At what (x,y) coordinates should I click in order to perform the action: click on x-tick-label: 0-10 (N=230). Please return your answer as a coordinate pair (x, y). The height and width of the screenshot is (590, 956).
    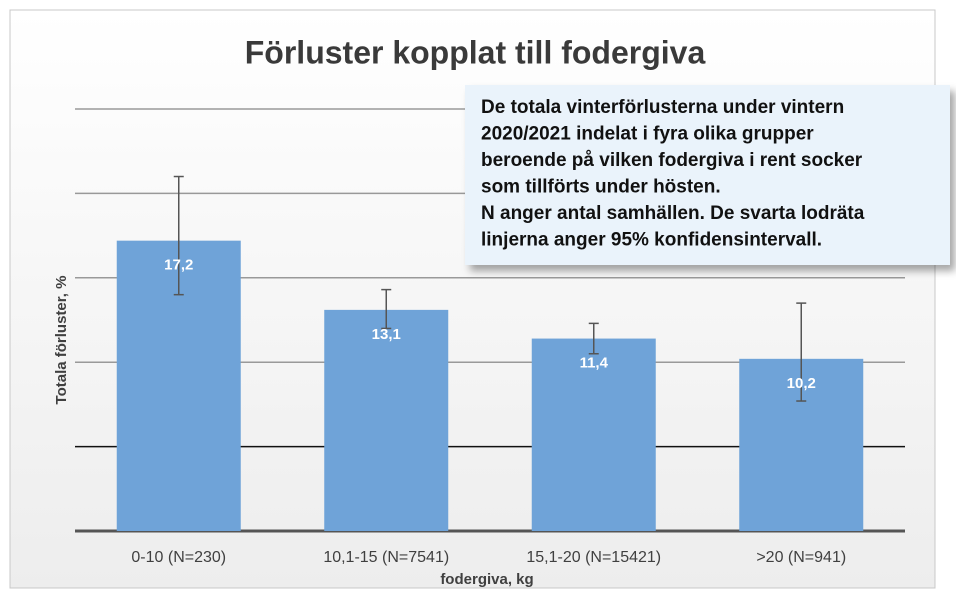
    Looking at the image, I should click on (178, 557).